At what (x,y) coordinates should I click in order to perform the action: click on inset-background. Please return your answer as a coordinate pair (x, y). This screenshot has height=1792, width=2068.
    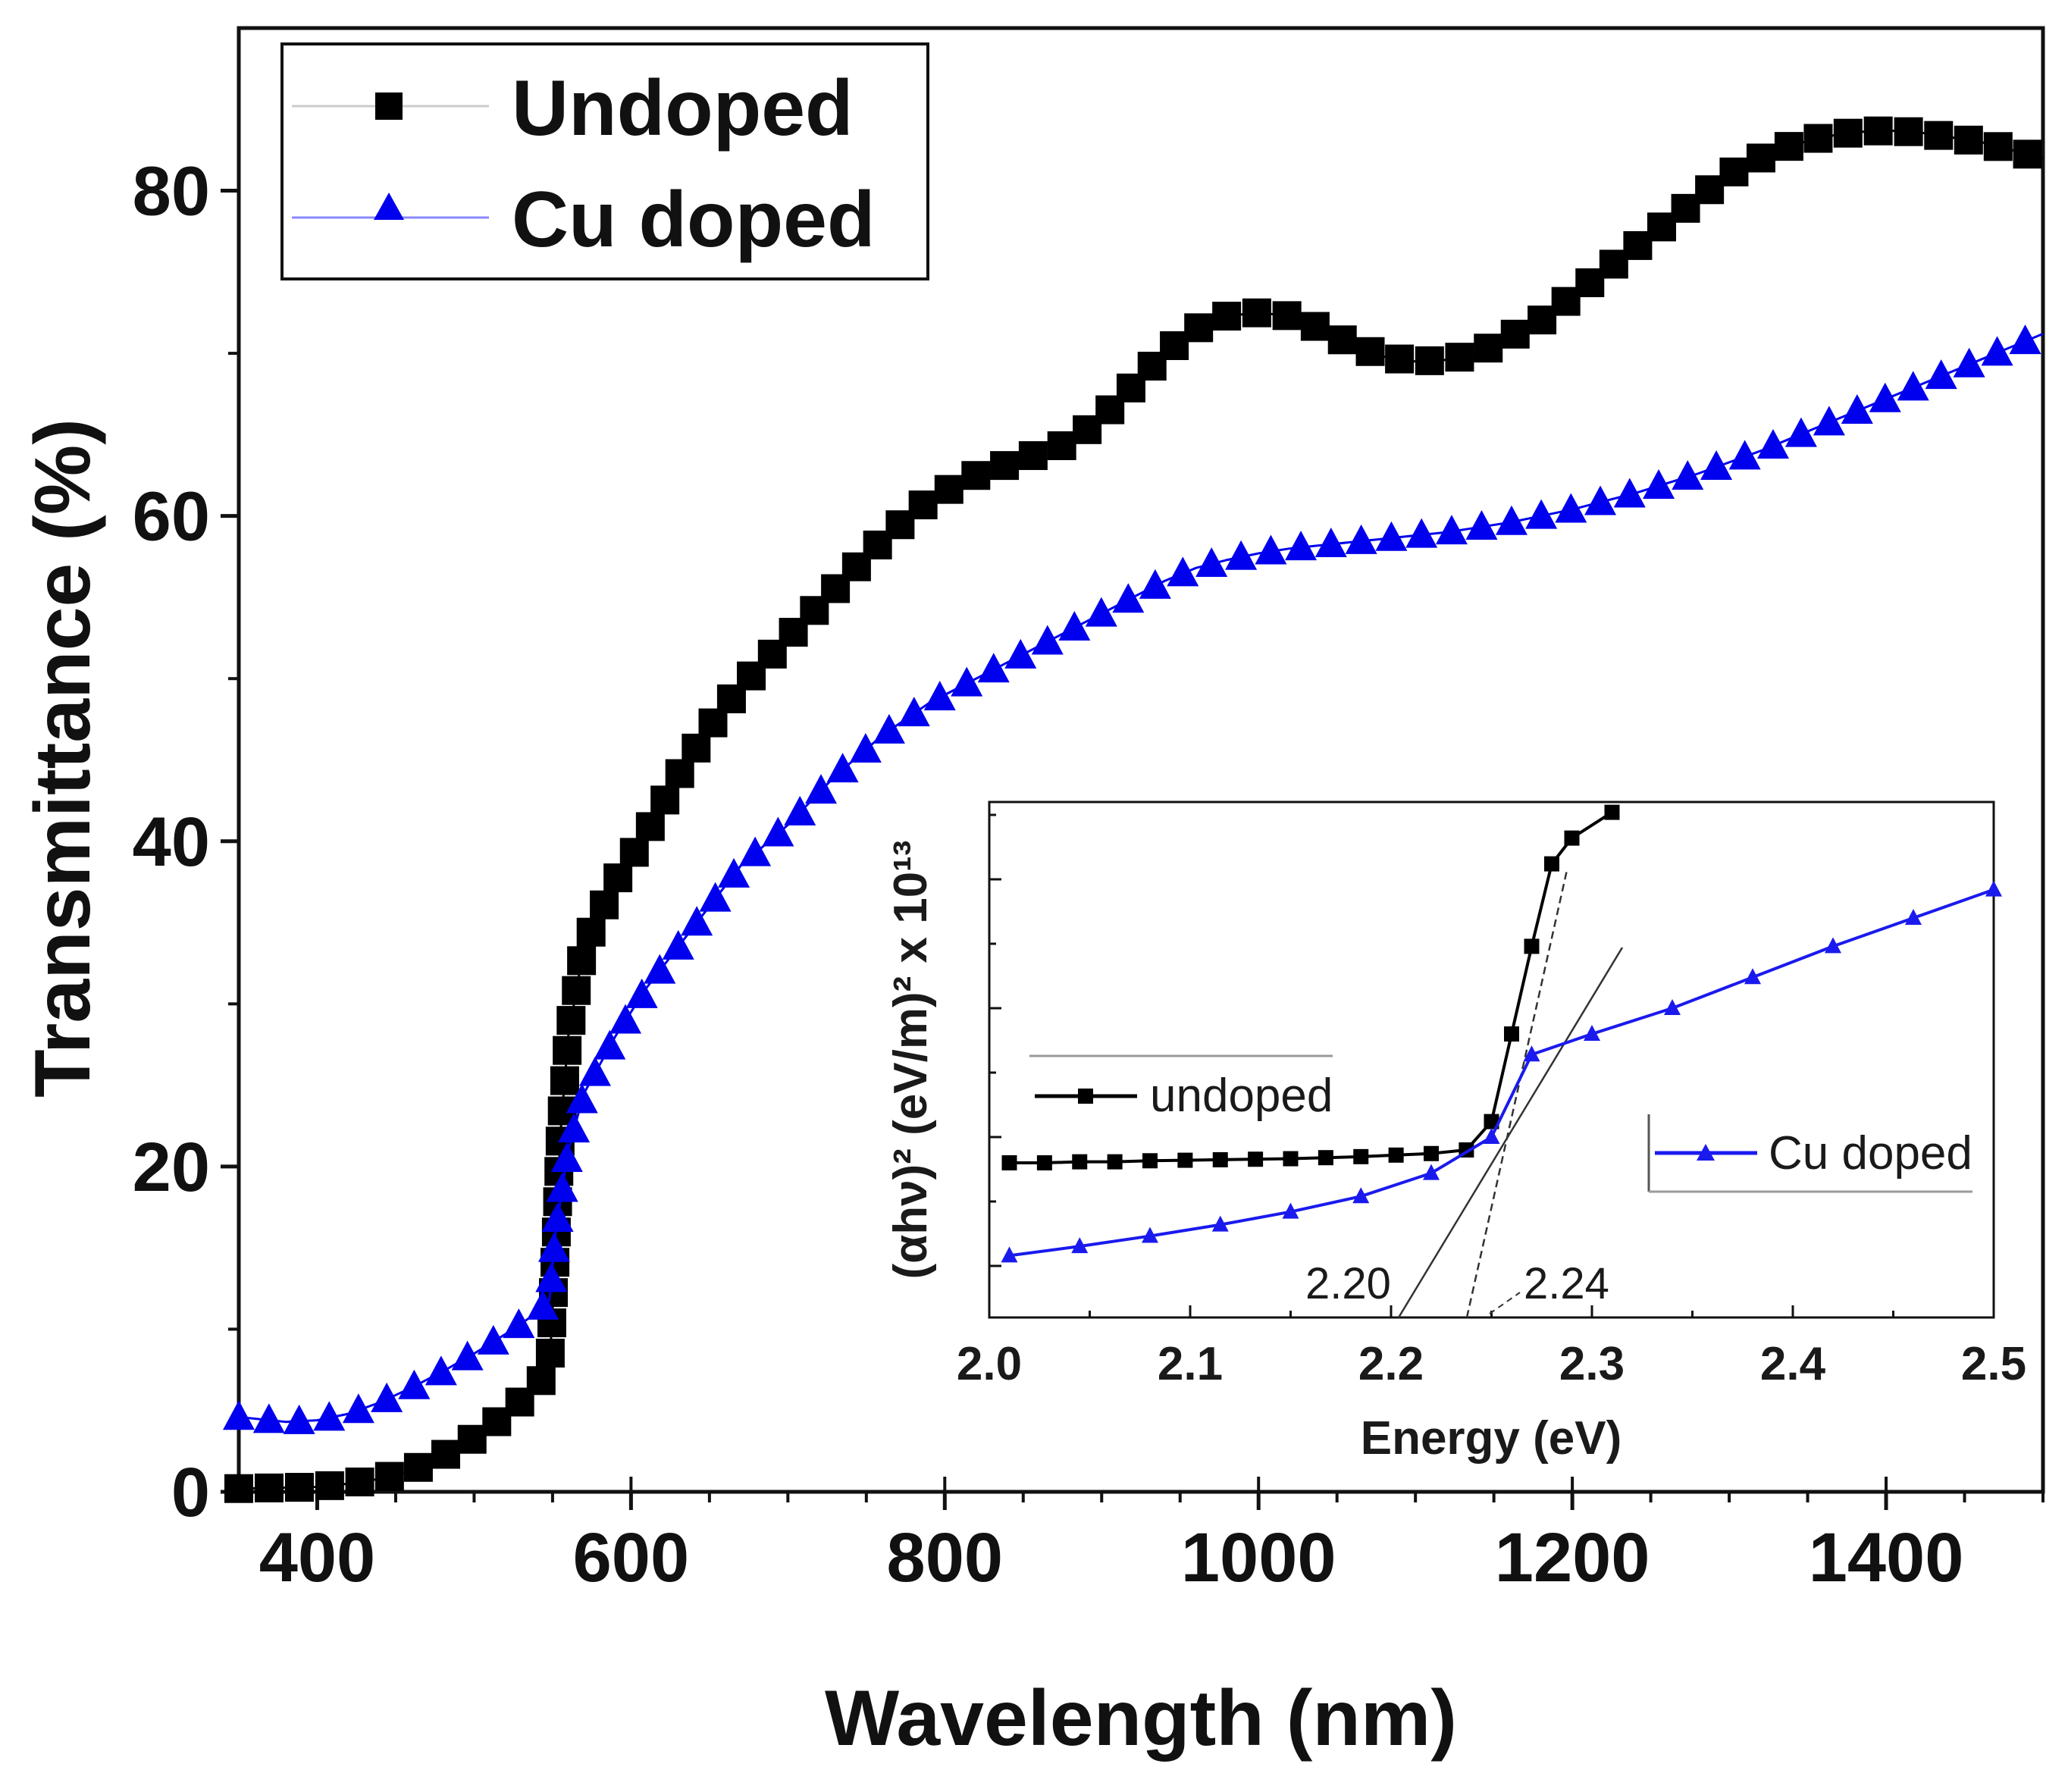
    Looking at the image, I should click on (1491, 1059).